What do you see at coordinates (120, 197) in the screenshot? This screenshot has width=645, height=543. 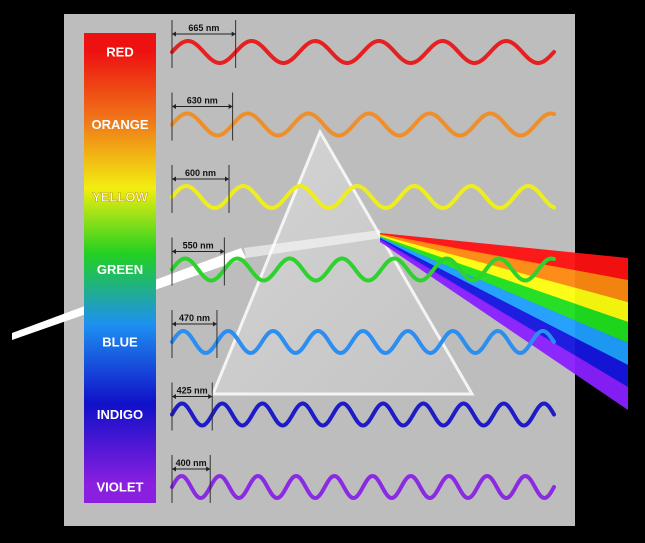 I see `color-label: YELLOW` at bounding box center [120, 197].